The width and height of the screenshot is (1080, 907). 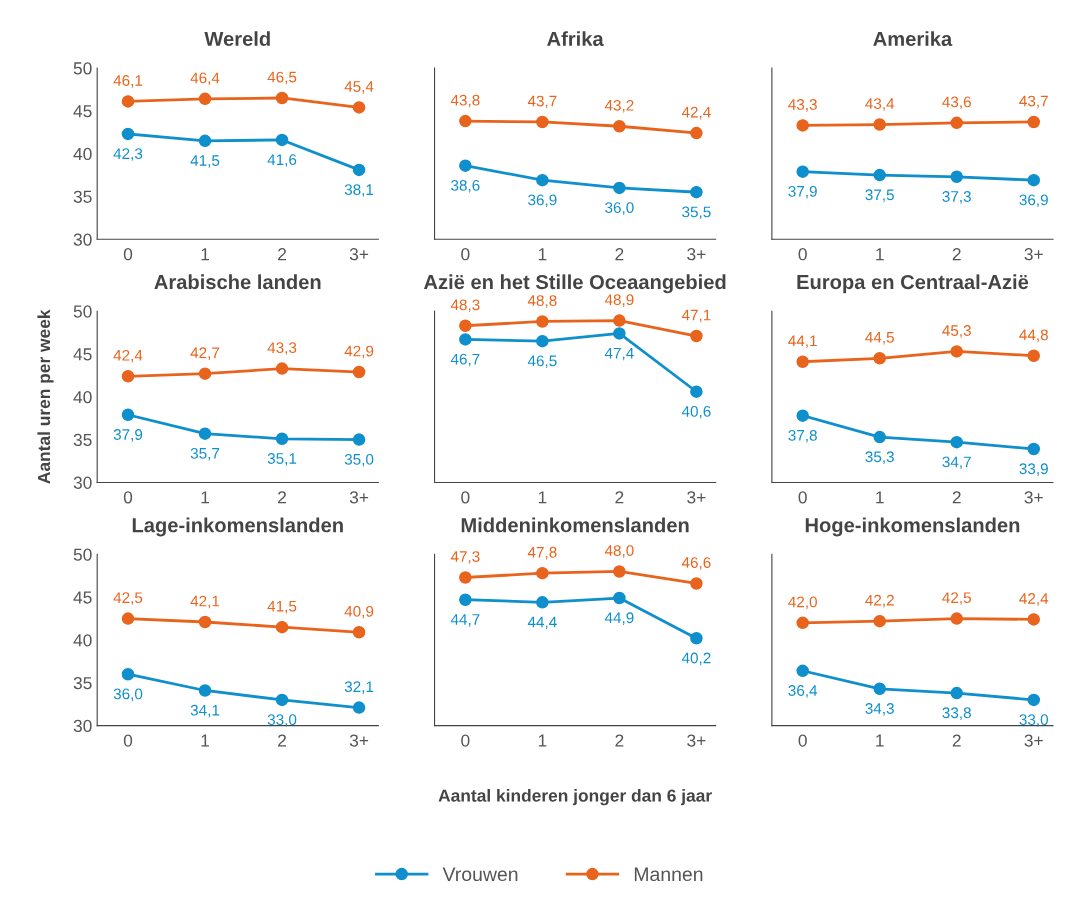 What do you see at coordinates (237, 527) in the screenshot?
I see `chart-title: Lage-inkomenslanden` at bounding box center [237, 527].